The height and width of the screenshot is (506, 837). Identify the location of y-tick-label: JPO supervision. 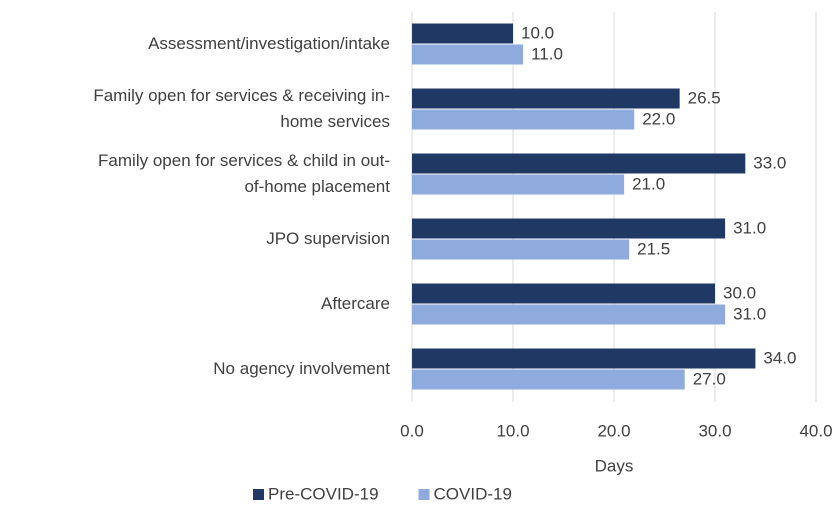
(328, 238).